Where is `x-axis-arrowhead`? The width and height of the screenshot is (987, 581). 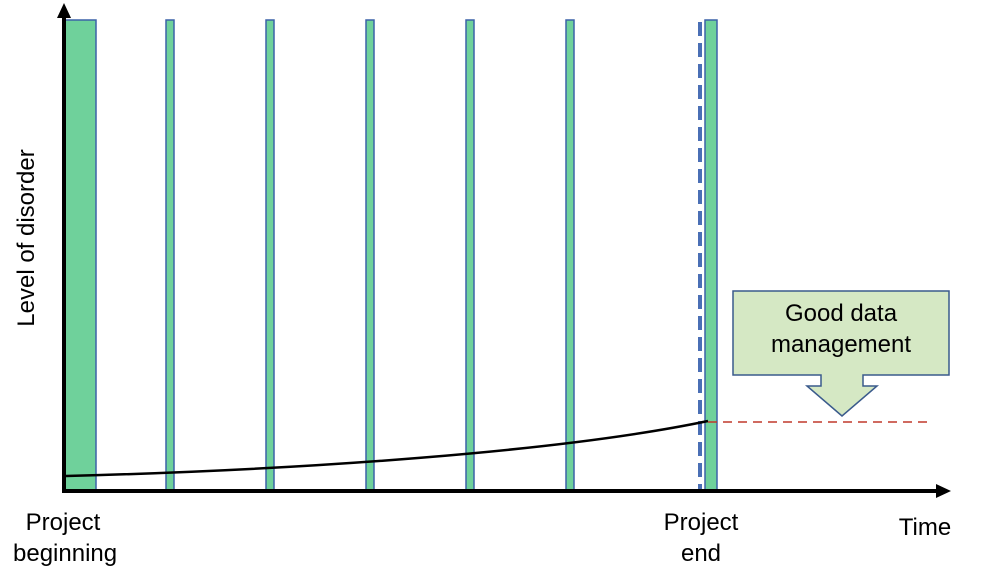
x-axis-arrowhead is located at coordinates (943, 491).